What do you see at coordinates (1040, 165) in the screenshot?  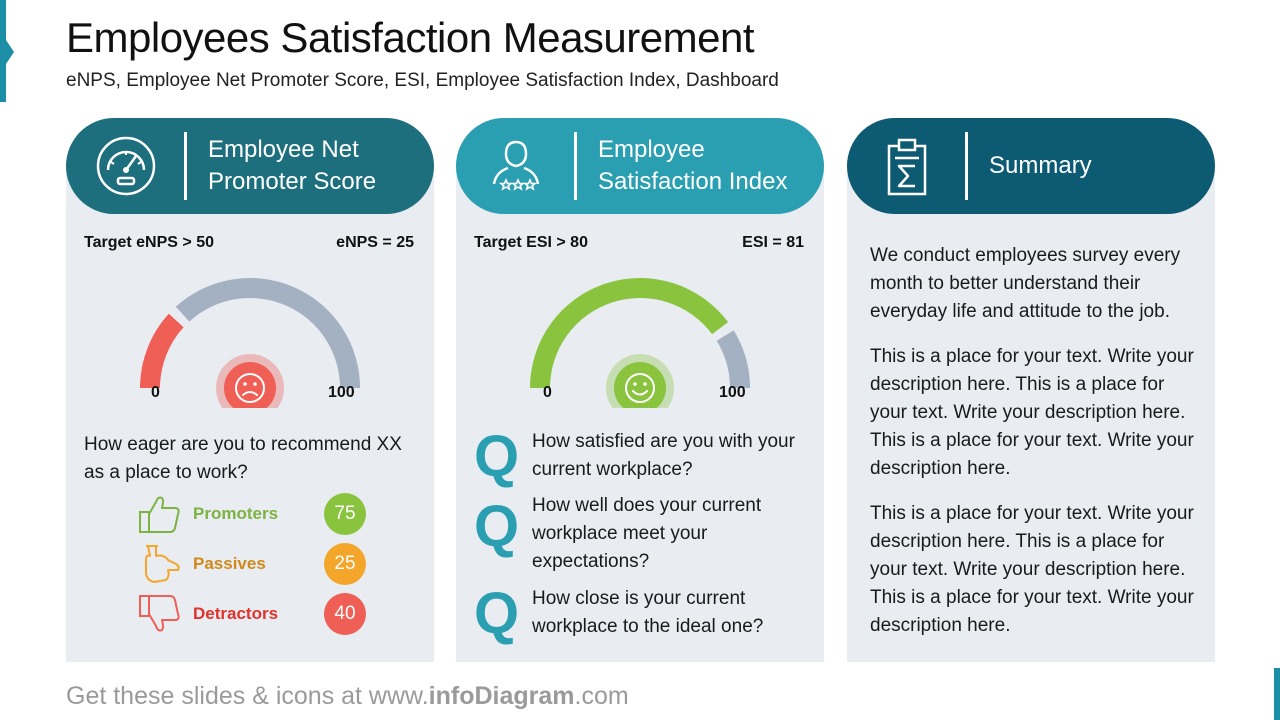 I see `summary-card-title: Summary` at bounding box center [1040, 165].